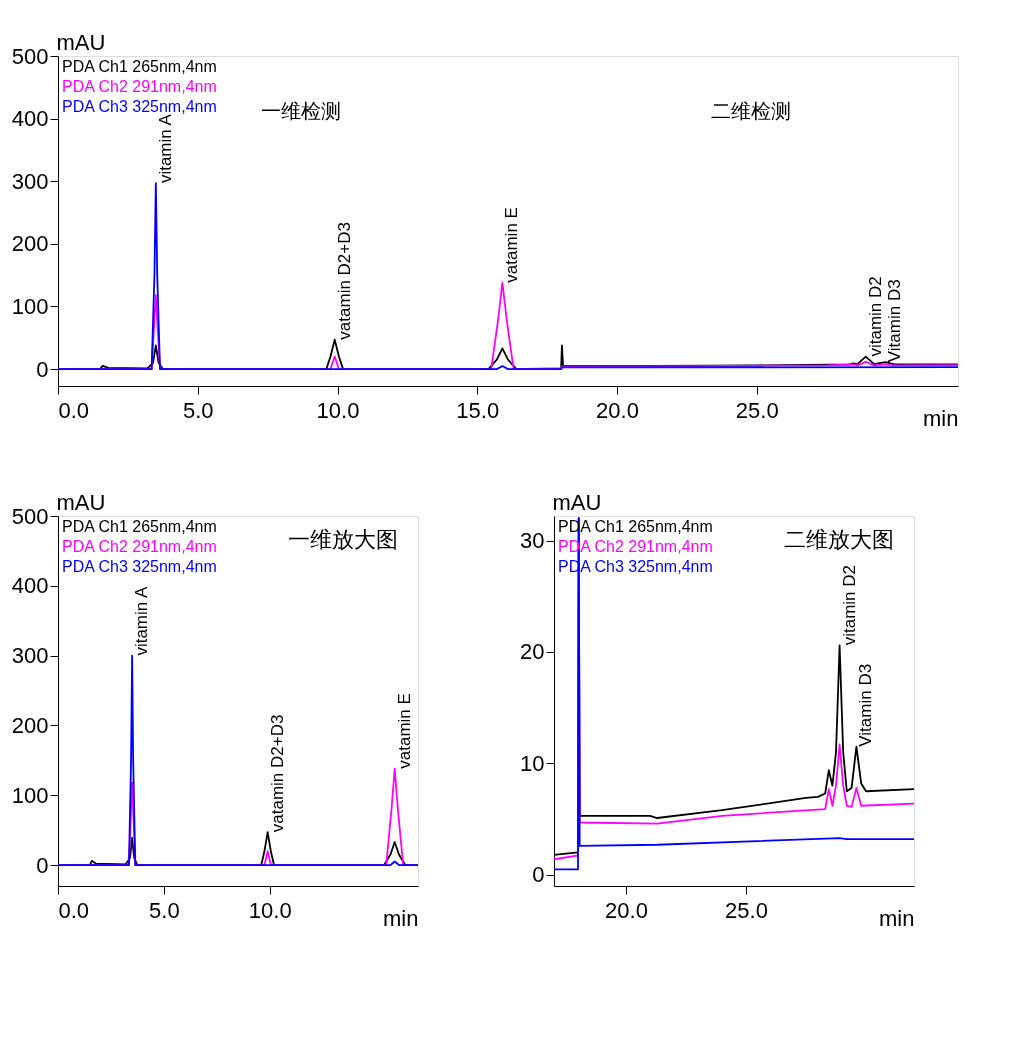 Image resolution: width=1034 pixels, height=1059 pixels. I want to click on x-tick-label: 15.0, so click(478, 410).